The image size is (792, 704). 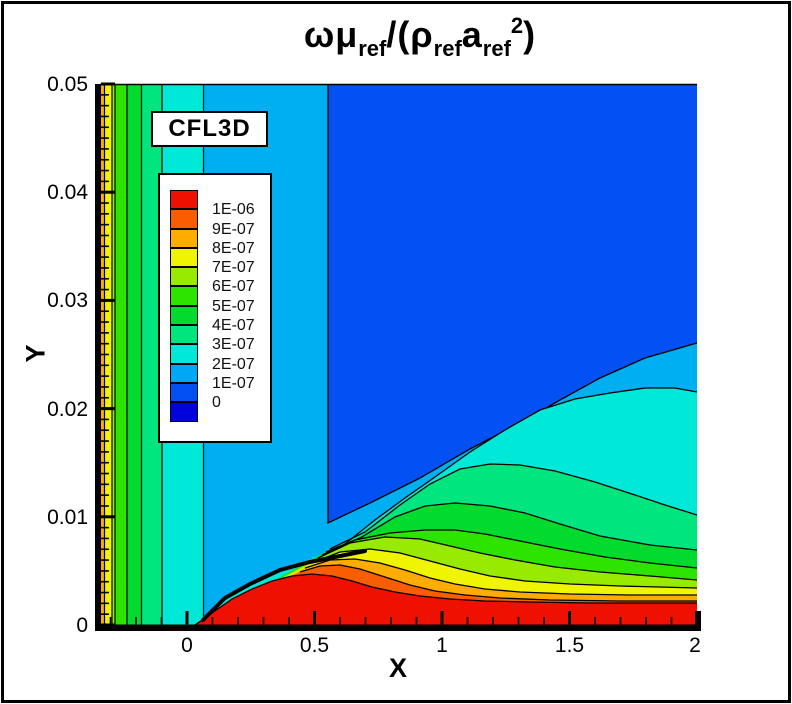 What do you see at coordinates (233, 210) in the screenshot?
I see `legend-label: 1E-06` at bounding box center [233, 210].